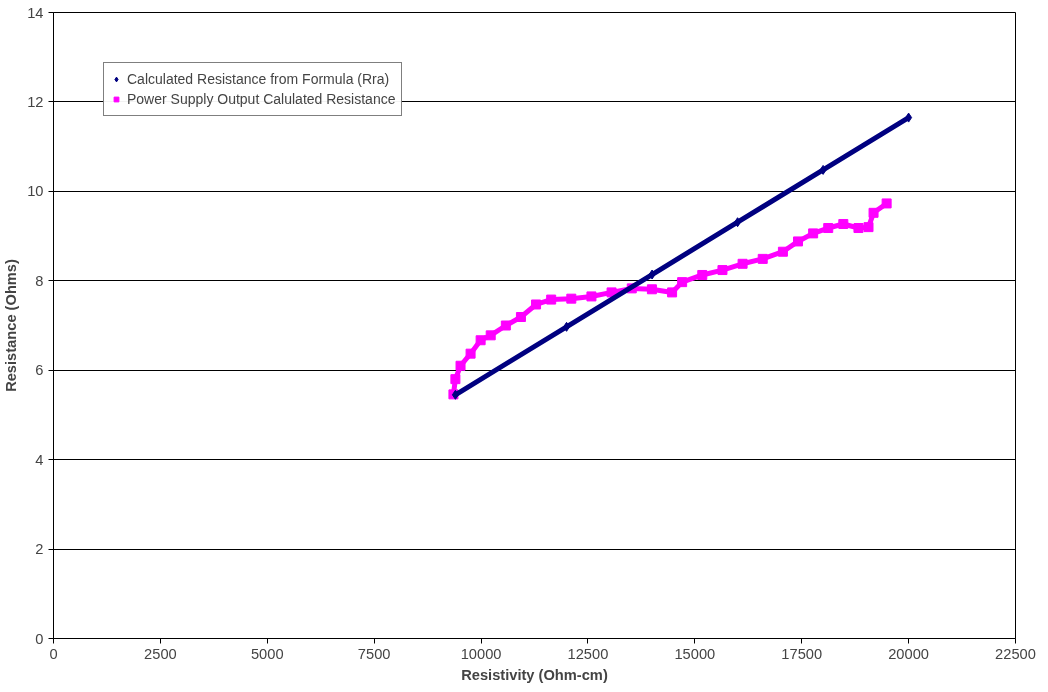 This screenshot has height=692, width=1048. What do you see at coordinates (11, 325) in the screenshot?
I see `y-axis-title: Resistance (Ohms)` at bounding box center [11, 325].